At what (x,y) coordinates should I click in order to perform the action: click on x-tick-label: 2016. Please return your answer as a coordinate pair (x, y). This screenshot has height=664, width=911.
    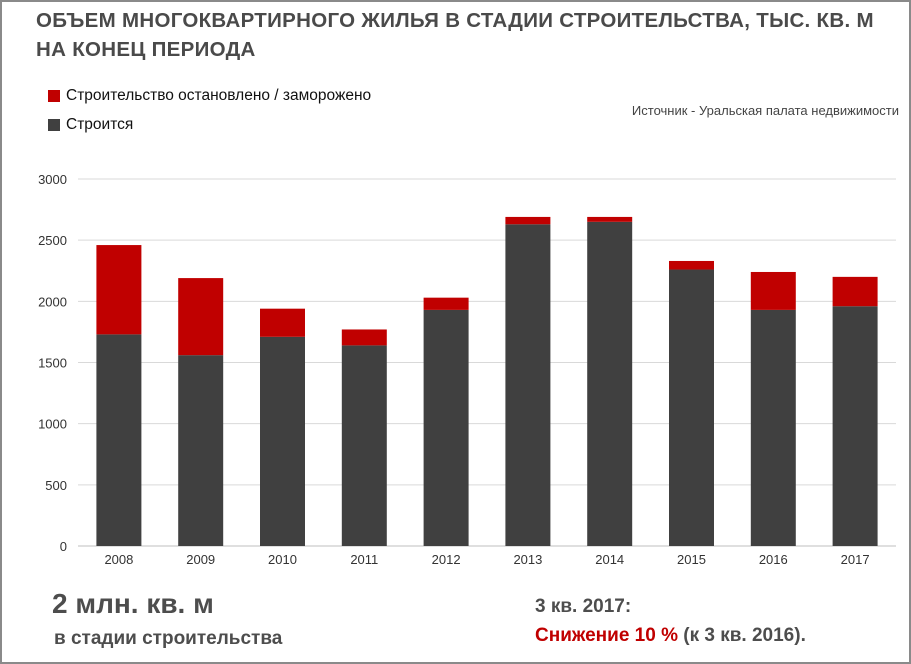
    Looking at the image, I should click on (773, 559).